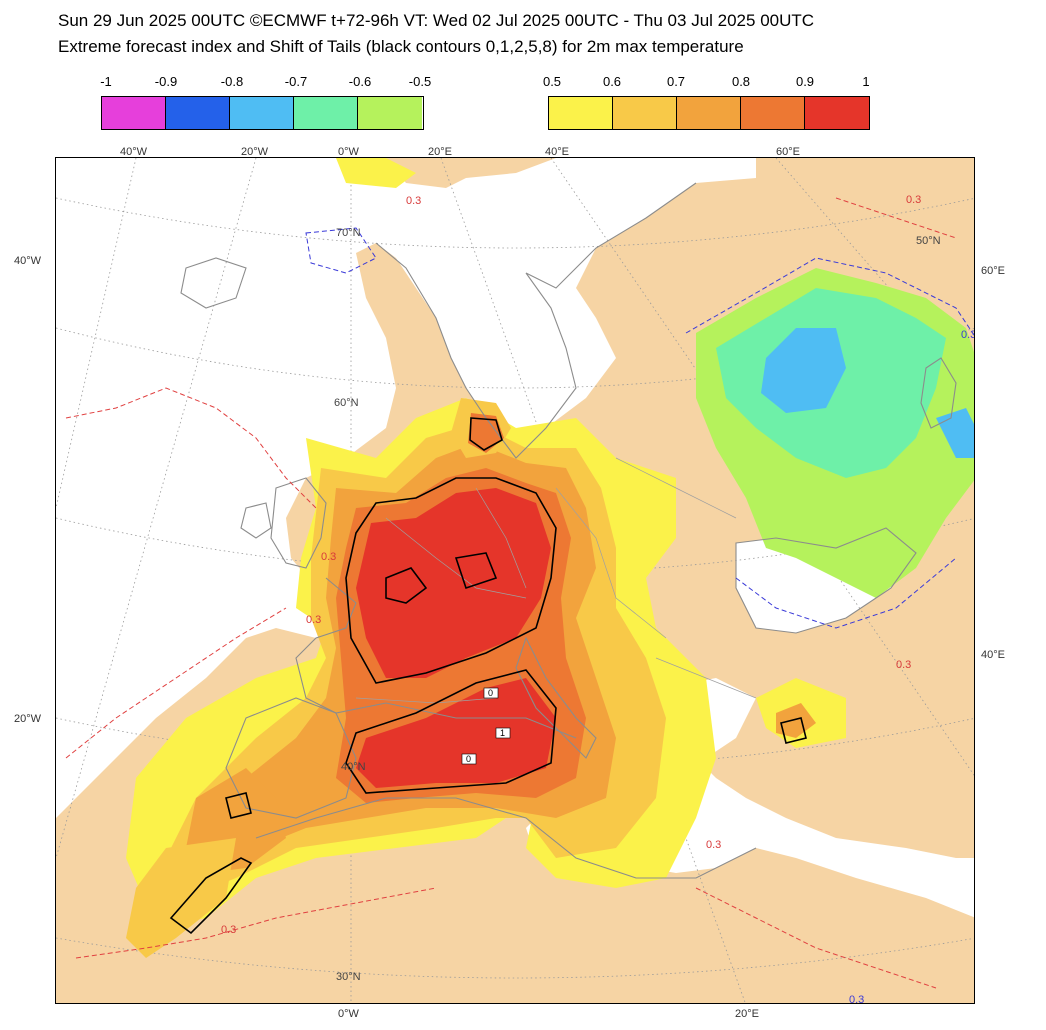  I want to click on contour-label-3: 0.3, so click(313, 620).